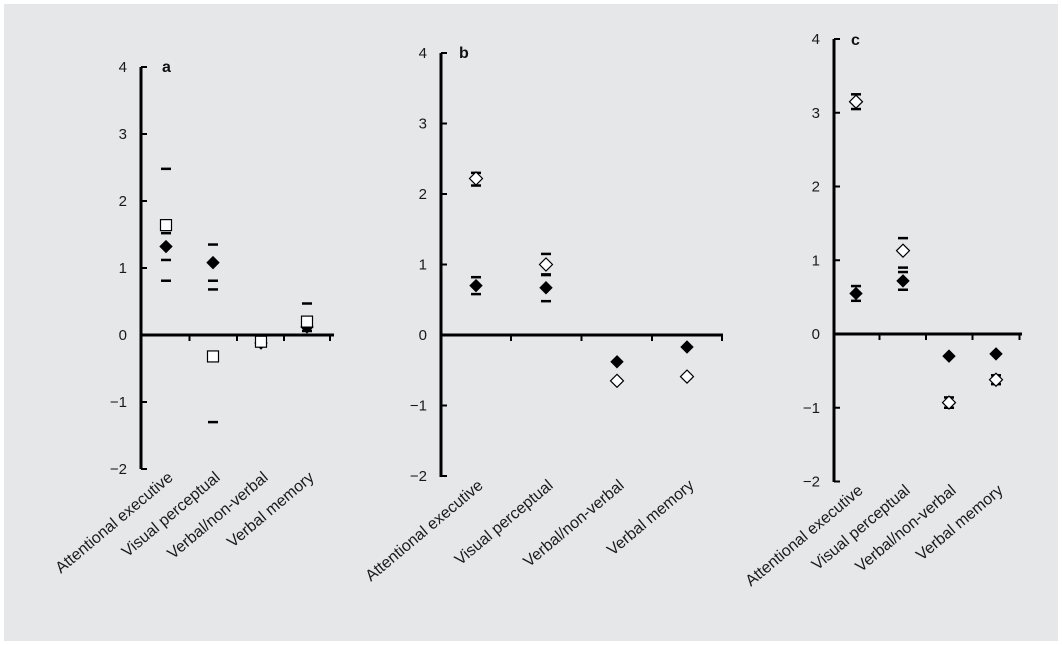 The image size is (1062, 645). I want to click on x-category-label: Verbal memory, so click(959, 523).